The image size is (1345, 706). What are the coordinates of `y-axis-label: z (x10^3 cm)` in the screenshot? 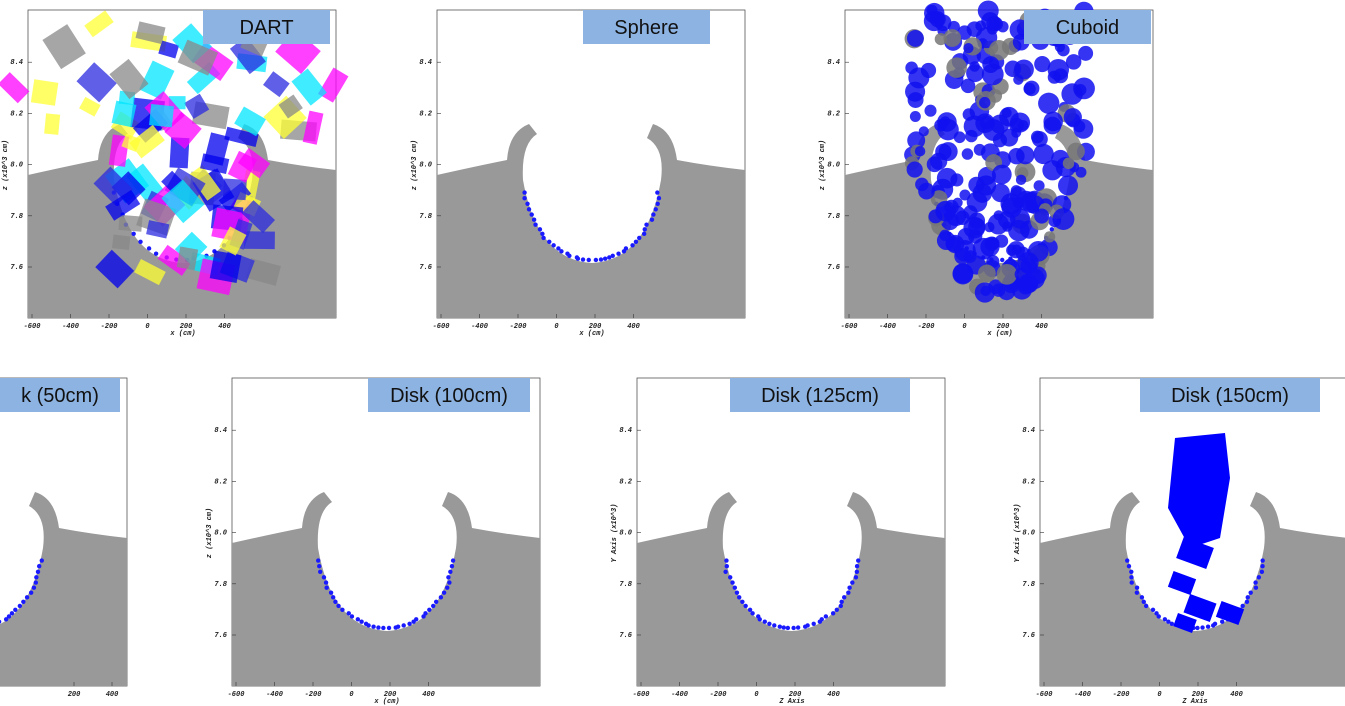 It's located at (822, 165).